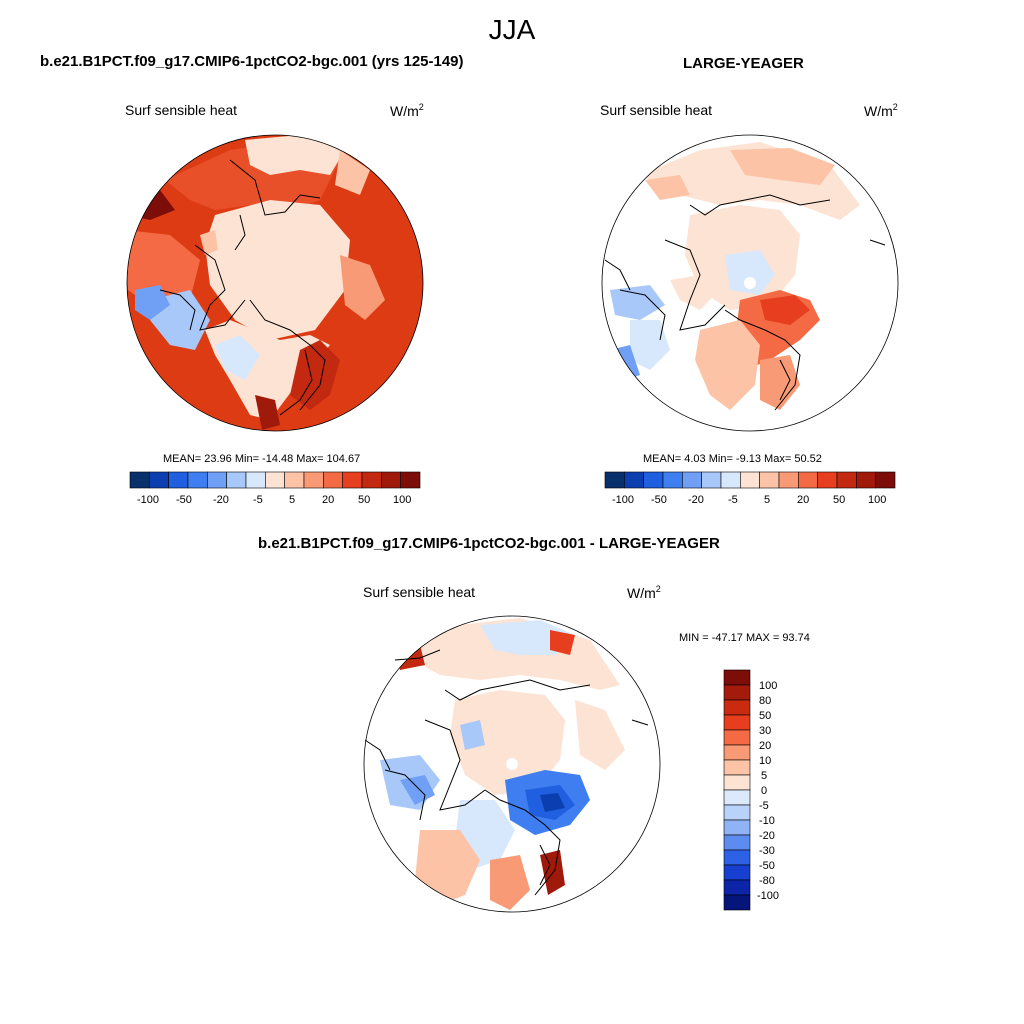 The height and width of the screenshot is (1024, 1024). What do you see at coordinates (839, 500) in the screenshot?
I see `cb2-label: 50` at bounding box center [839, 500].